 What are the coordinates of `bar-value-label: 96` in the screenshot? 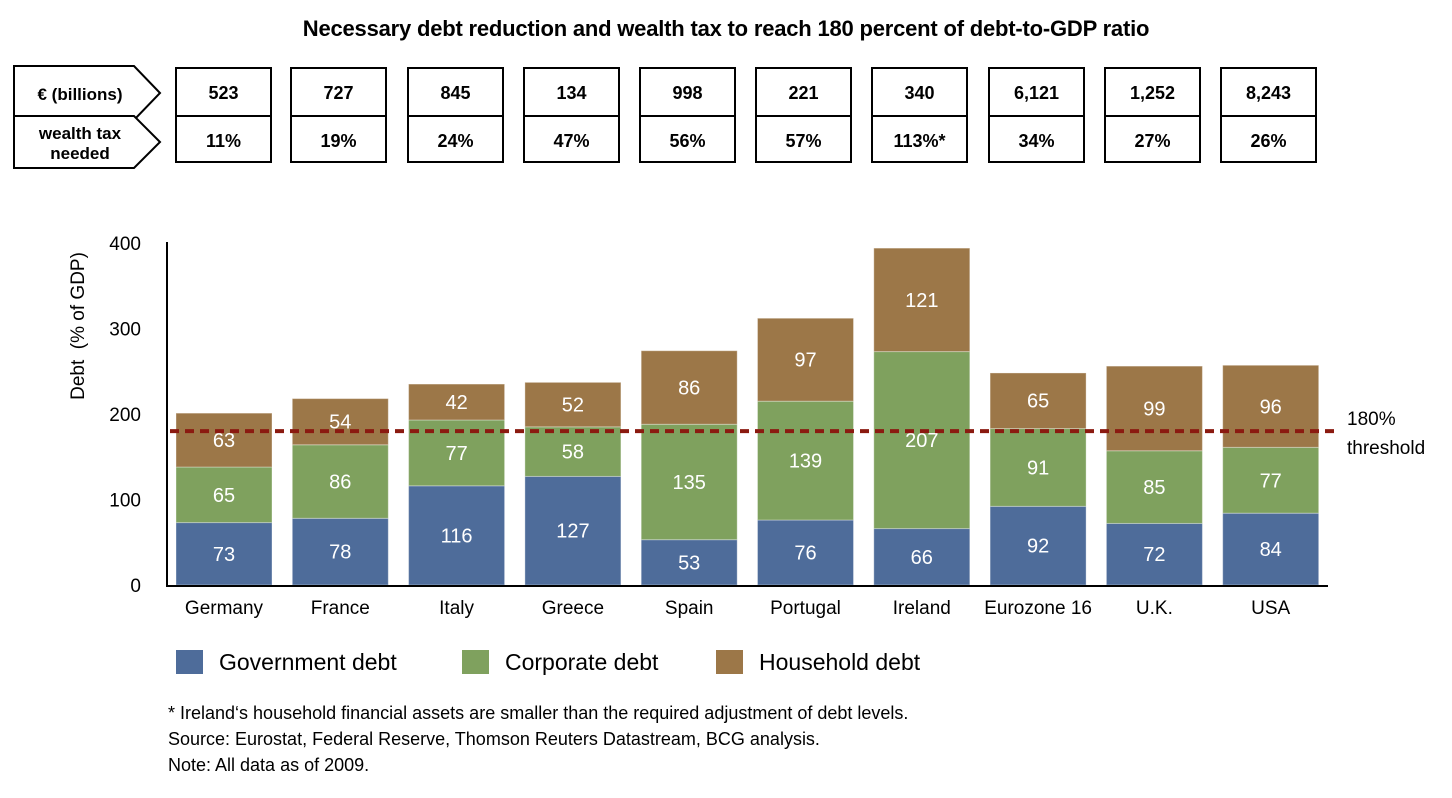 It's located at (1271, 407).